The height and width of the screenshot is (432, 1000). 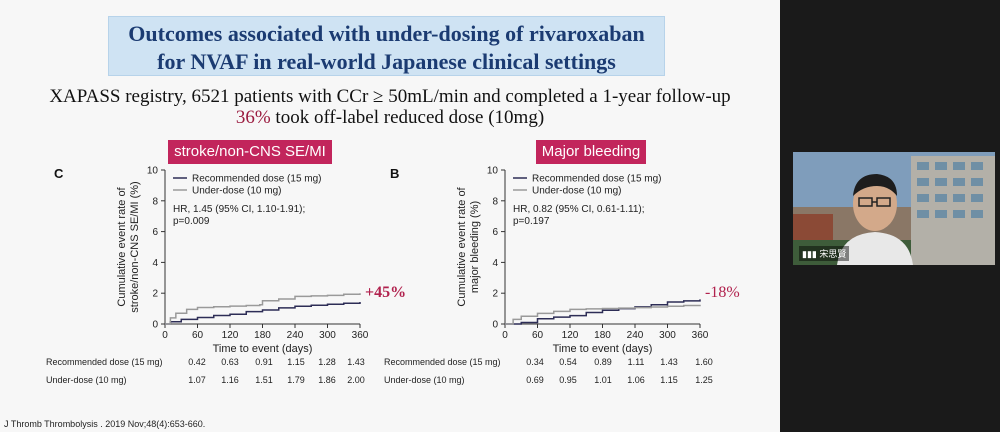 I want to click on table-cell: 1.60, so click(x=704, y=362).